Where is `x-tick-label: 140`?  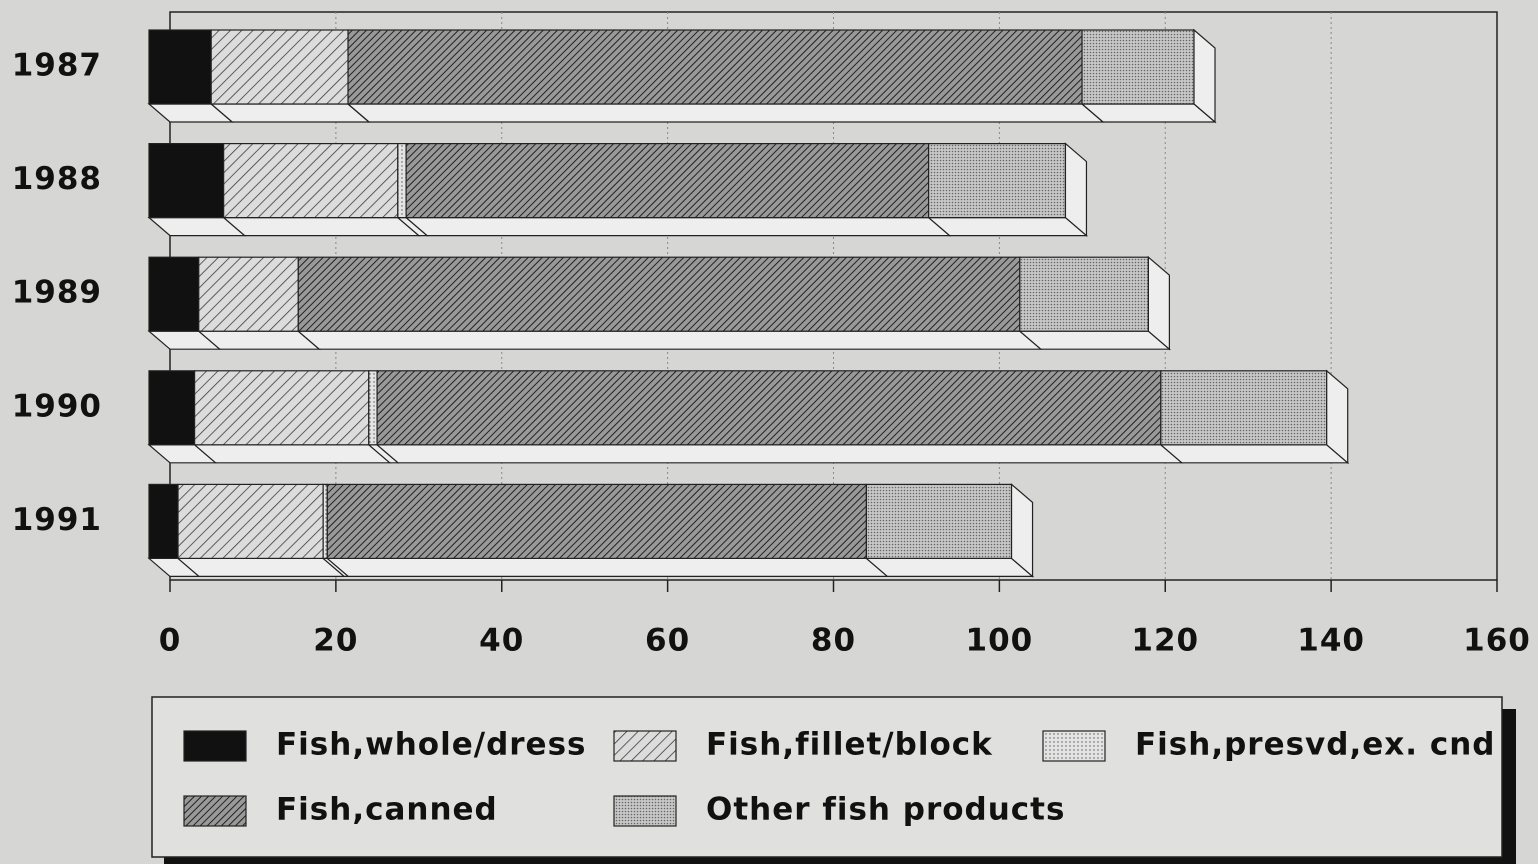
x-tick-label: 140 is located at coordinates (1331, 641).